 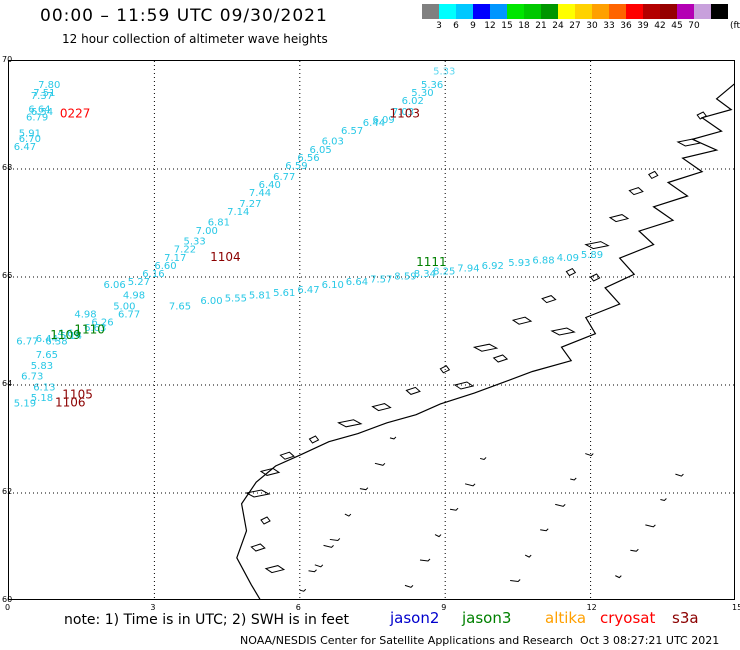 I want to click on legend-jason2: jason2, so click(x=415, y=618).